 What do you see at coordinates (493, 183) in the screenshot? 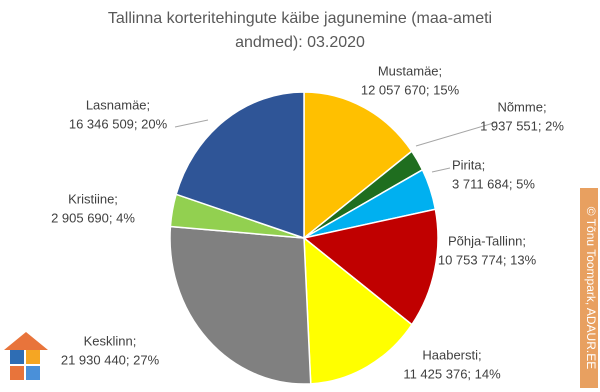
I see `data-label: 3 711 684; 5%` at bounding box center [493, 183].